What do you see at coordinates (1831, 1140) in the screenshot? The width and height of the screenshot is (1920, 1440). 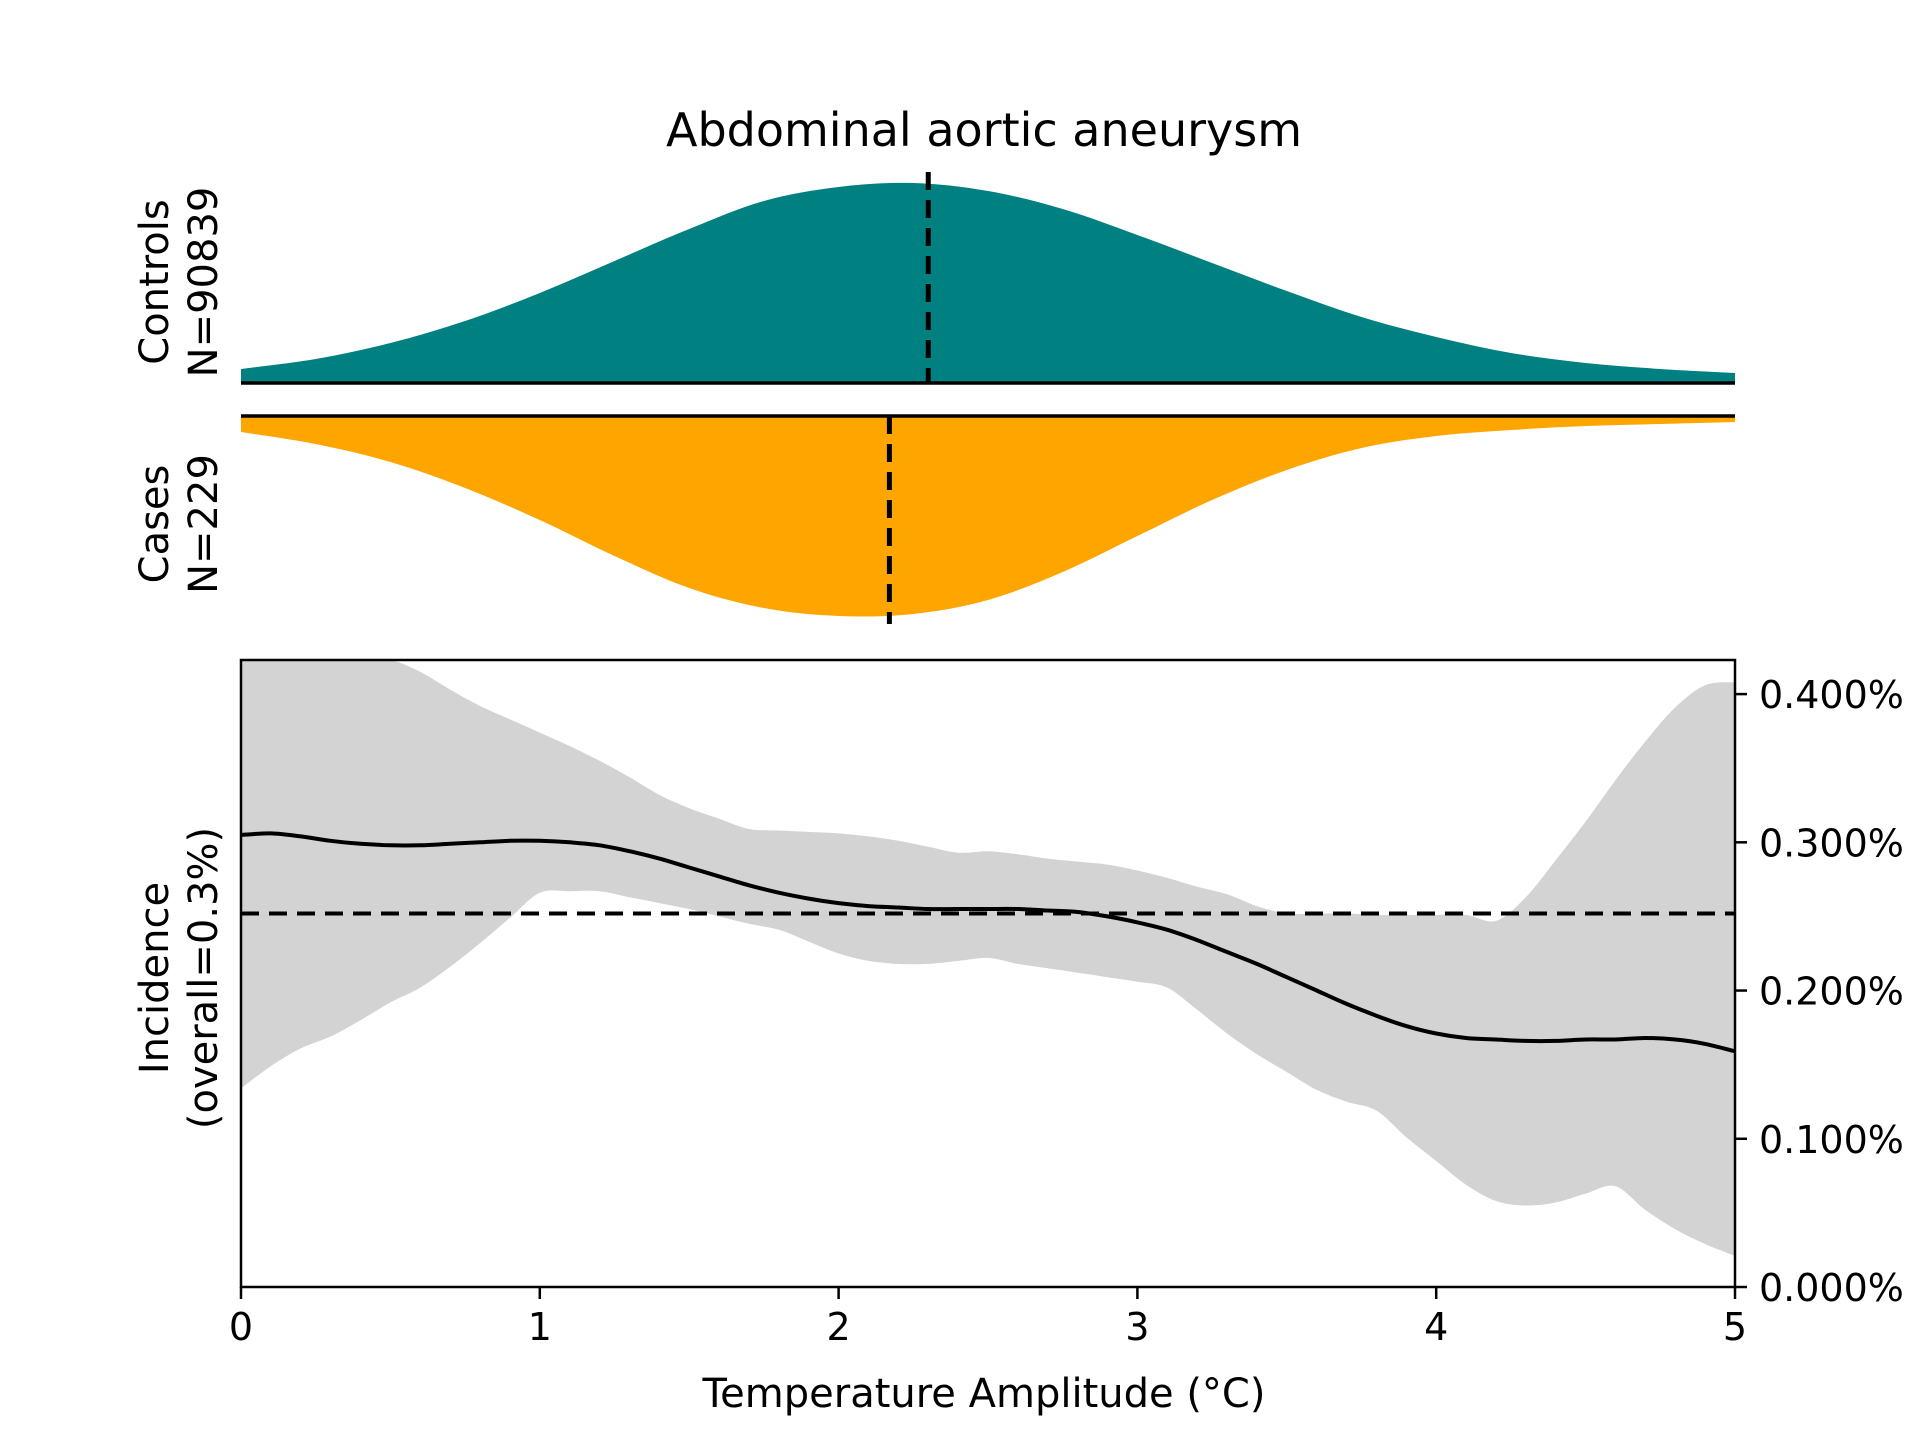 I see `y-tick-label: 0.100%` at bounding box center [1831, 1140].